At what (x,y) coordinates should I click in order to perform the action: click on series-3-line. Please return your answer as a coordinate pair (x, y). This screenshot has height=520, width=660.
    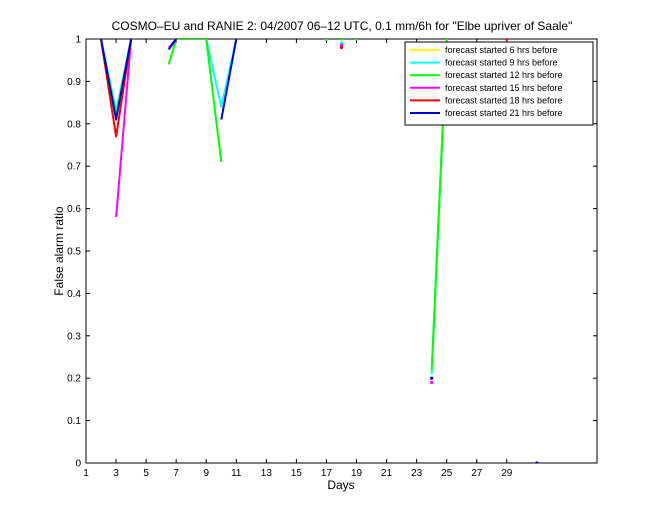
    Looking at the image, I should click on (195, 101).